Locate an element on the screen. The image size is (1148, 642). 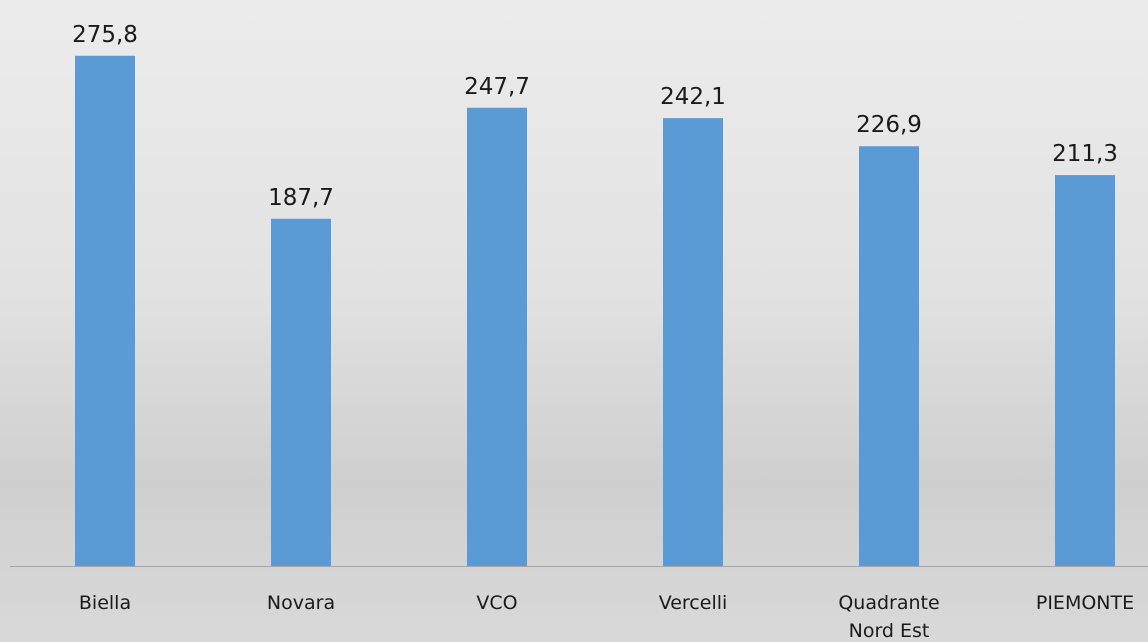
x-tick-label: Vercelli is located at coordinates (693, 603).